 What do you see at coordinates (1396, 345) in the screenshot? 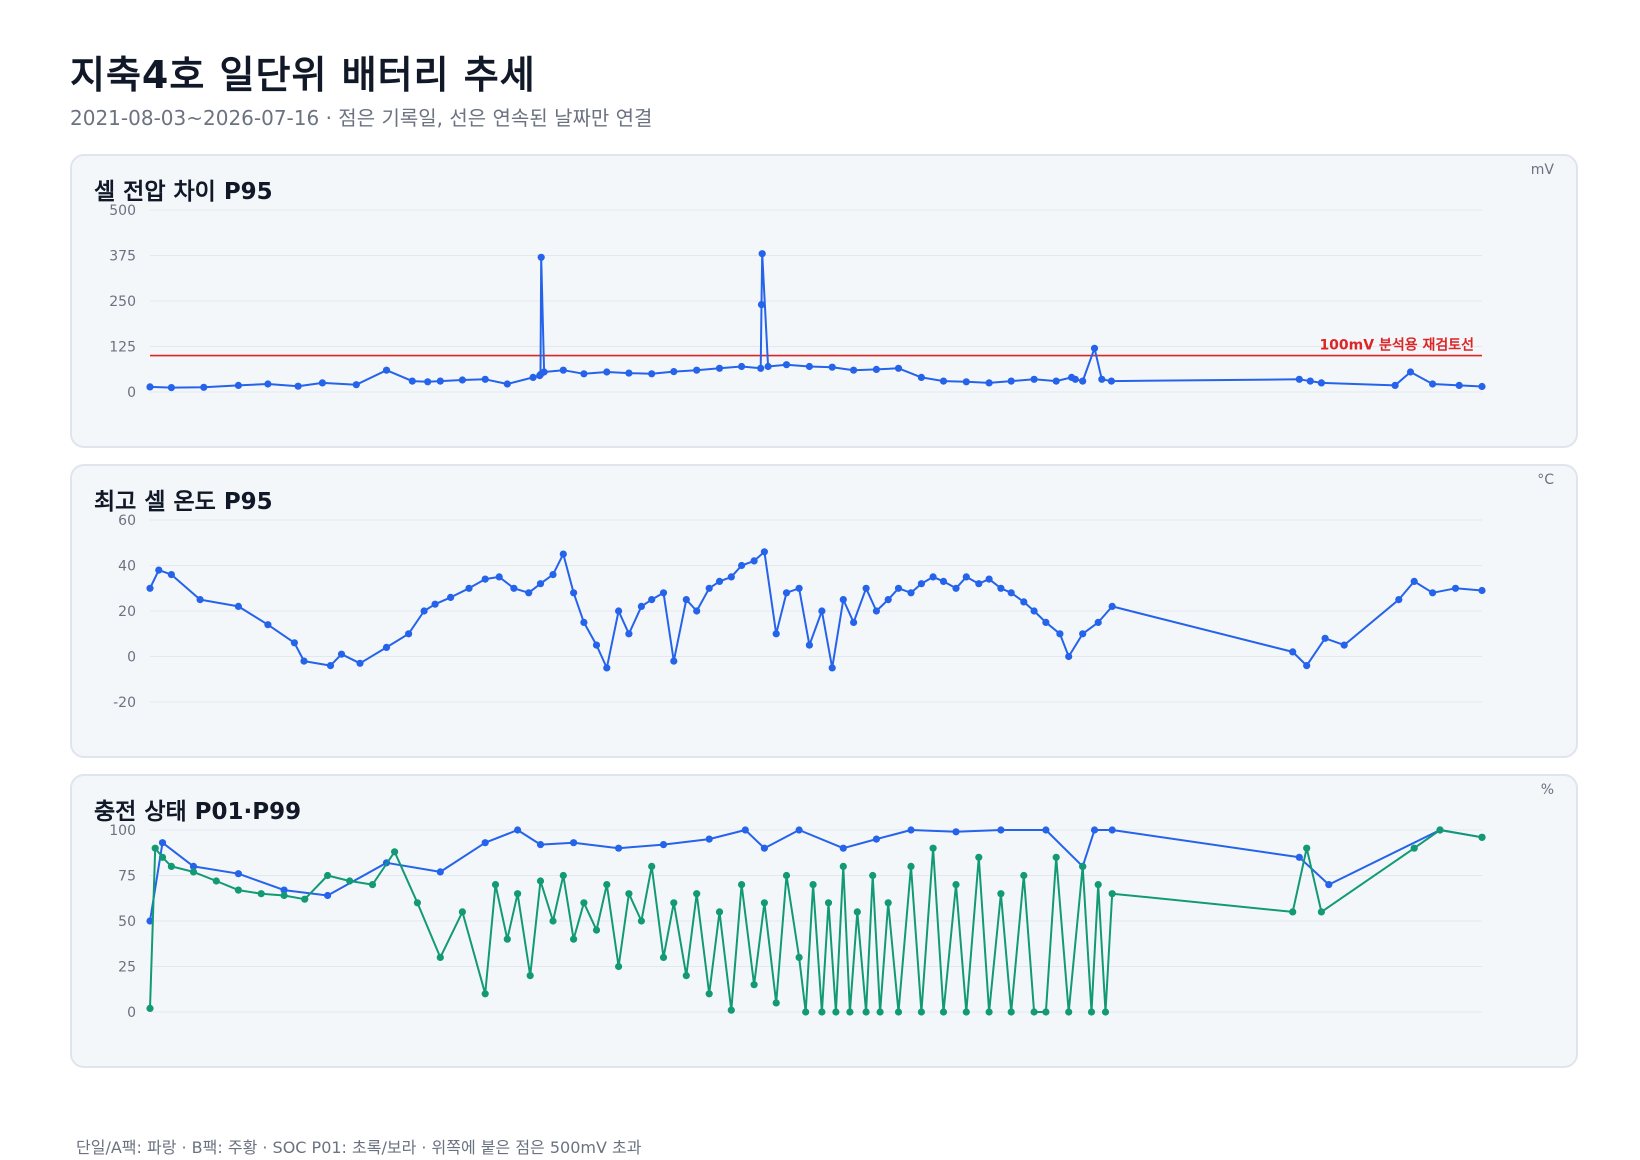
I see `threshold-label: 100mV 분석용 재검토선` at bounding box center [1396, 345].